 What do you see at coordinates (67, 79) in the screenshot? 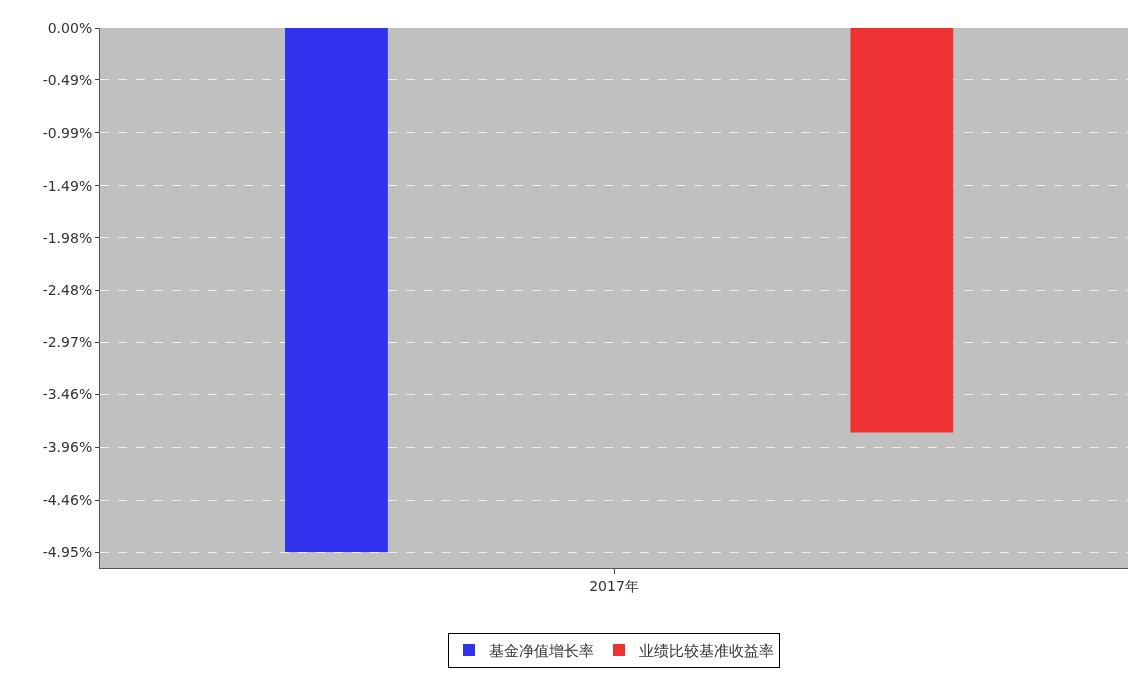
I see `y-tick-label: -0.49%` at bounding box center [67, 79].